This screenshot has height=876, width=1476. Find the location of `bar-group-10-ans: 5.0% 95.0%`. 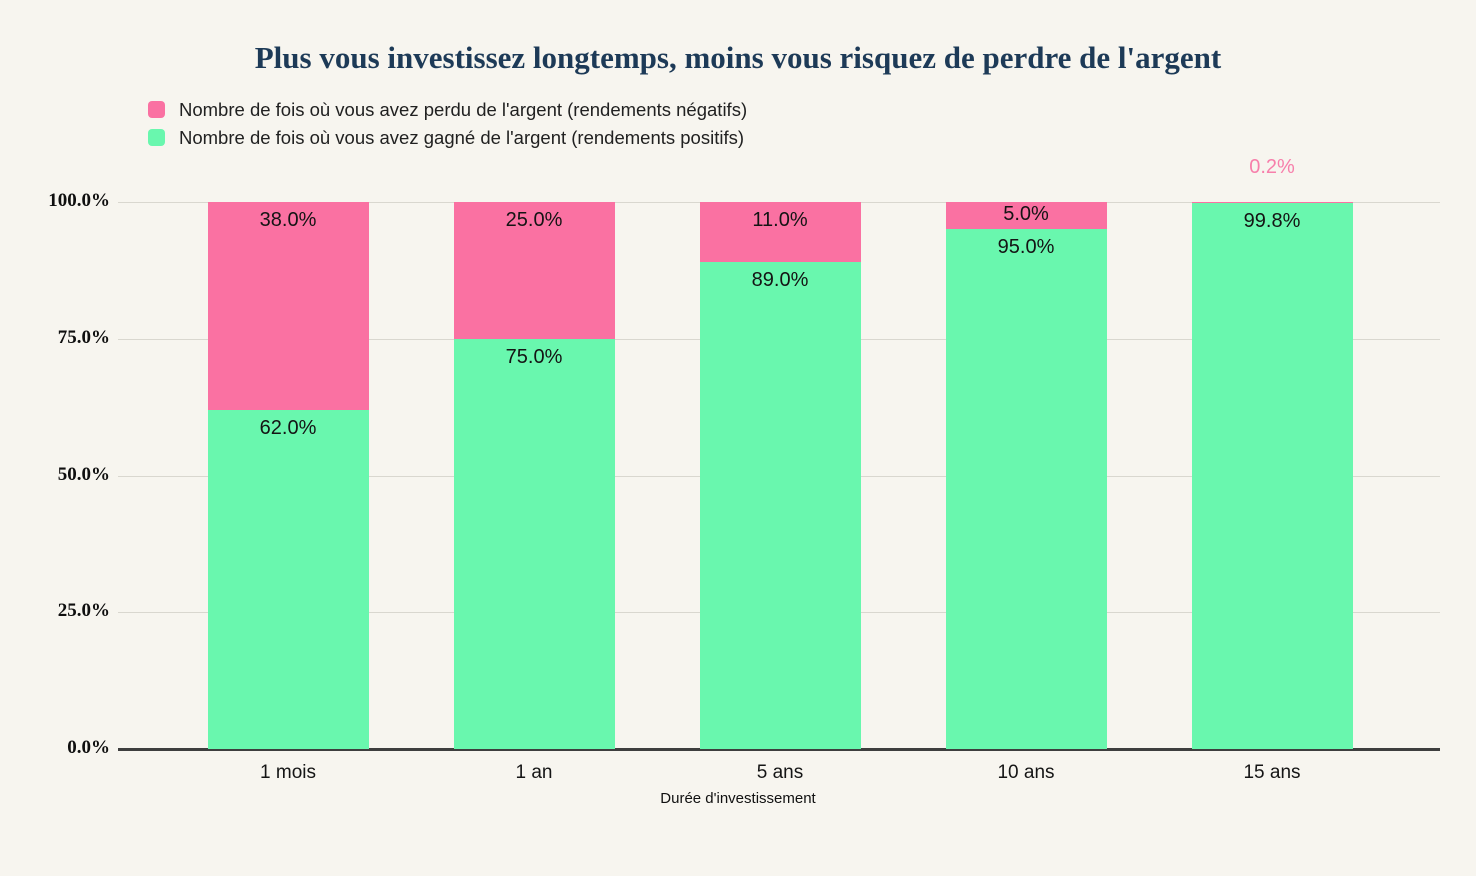

bar-group-10-ans: 5.0% 95.0% is located at coordinates (1026, 475).